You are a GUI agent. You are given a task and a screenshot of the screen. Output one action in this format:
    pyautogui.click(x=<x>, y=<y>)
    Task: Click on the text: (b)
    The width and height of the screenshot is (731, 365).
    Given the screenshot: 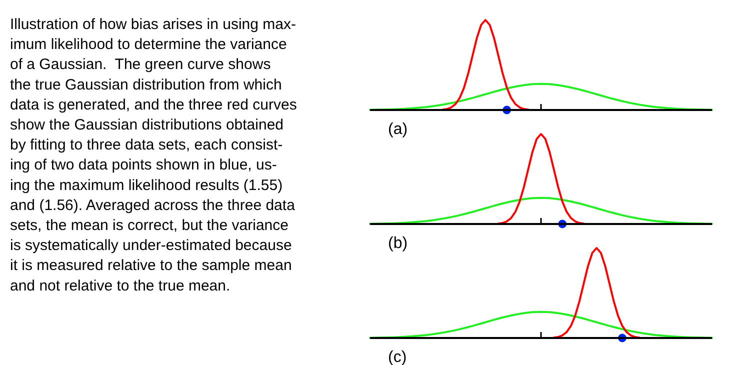 What is the action you would take?
    pyautogui.click(x=398, y=243)
    